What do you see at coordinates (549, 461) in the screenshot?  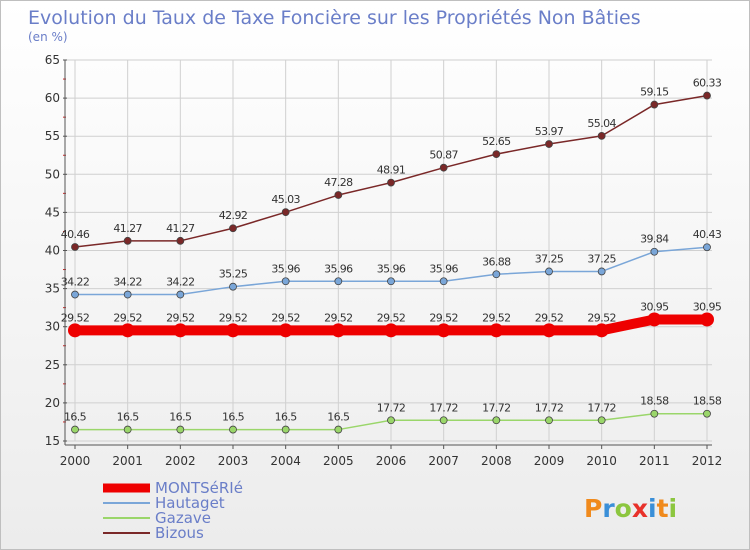 I see `x-tick-label: 2009` at bounding box center [549, 461].